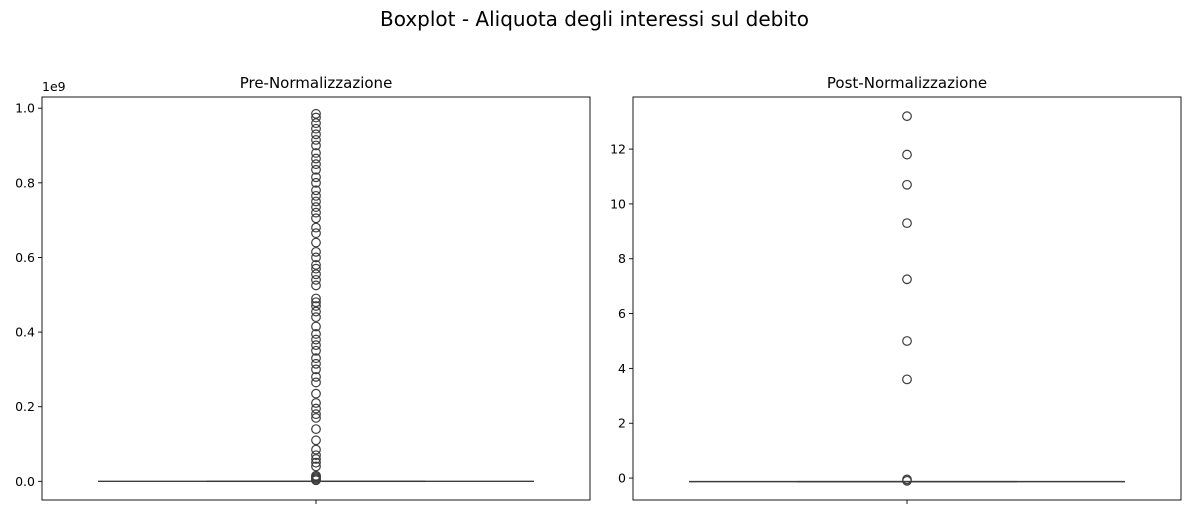 The image size is (1189, 517). What do you see at coordinates (622, 313) in the screenshot?
I see `y-tick-label: 6` at bounding box center [622, 313].